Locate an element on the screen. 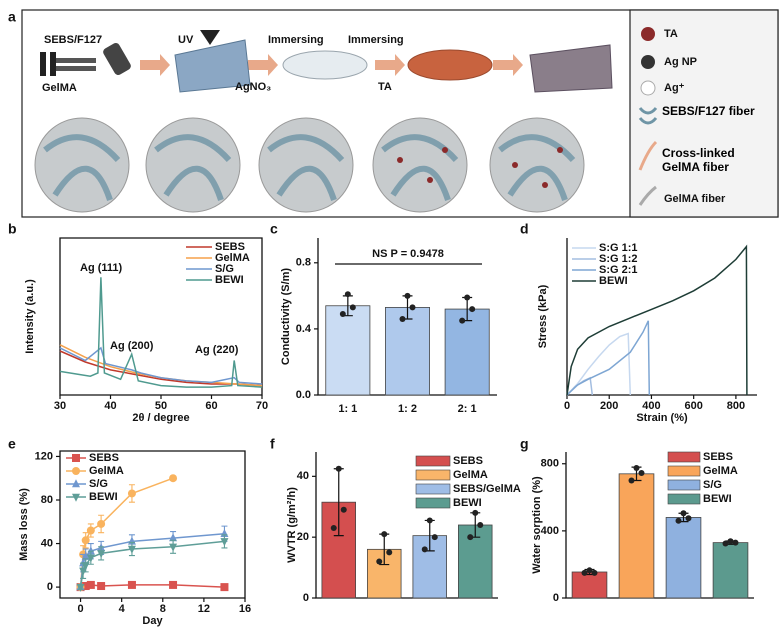  legend-label: SEBS/GelMA is located at coordinates (487, 489).